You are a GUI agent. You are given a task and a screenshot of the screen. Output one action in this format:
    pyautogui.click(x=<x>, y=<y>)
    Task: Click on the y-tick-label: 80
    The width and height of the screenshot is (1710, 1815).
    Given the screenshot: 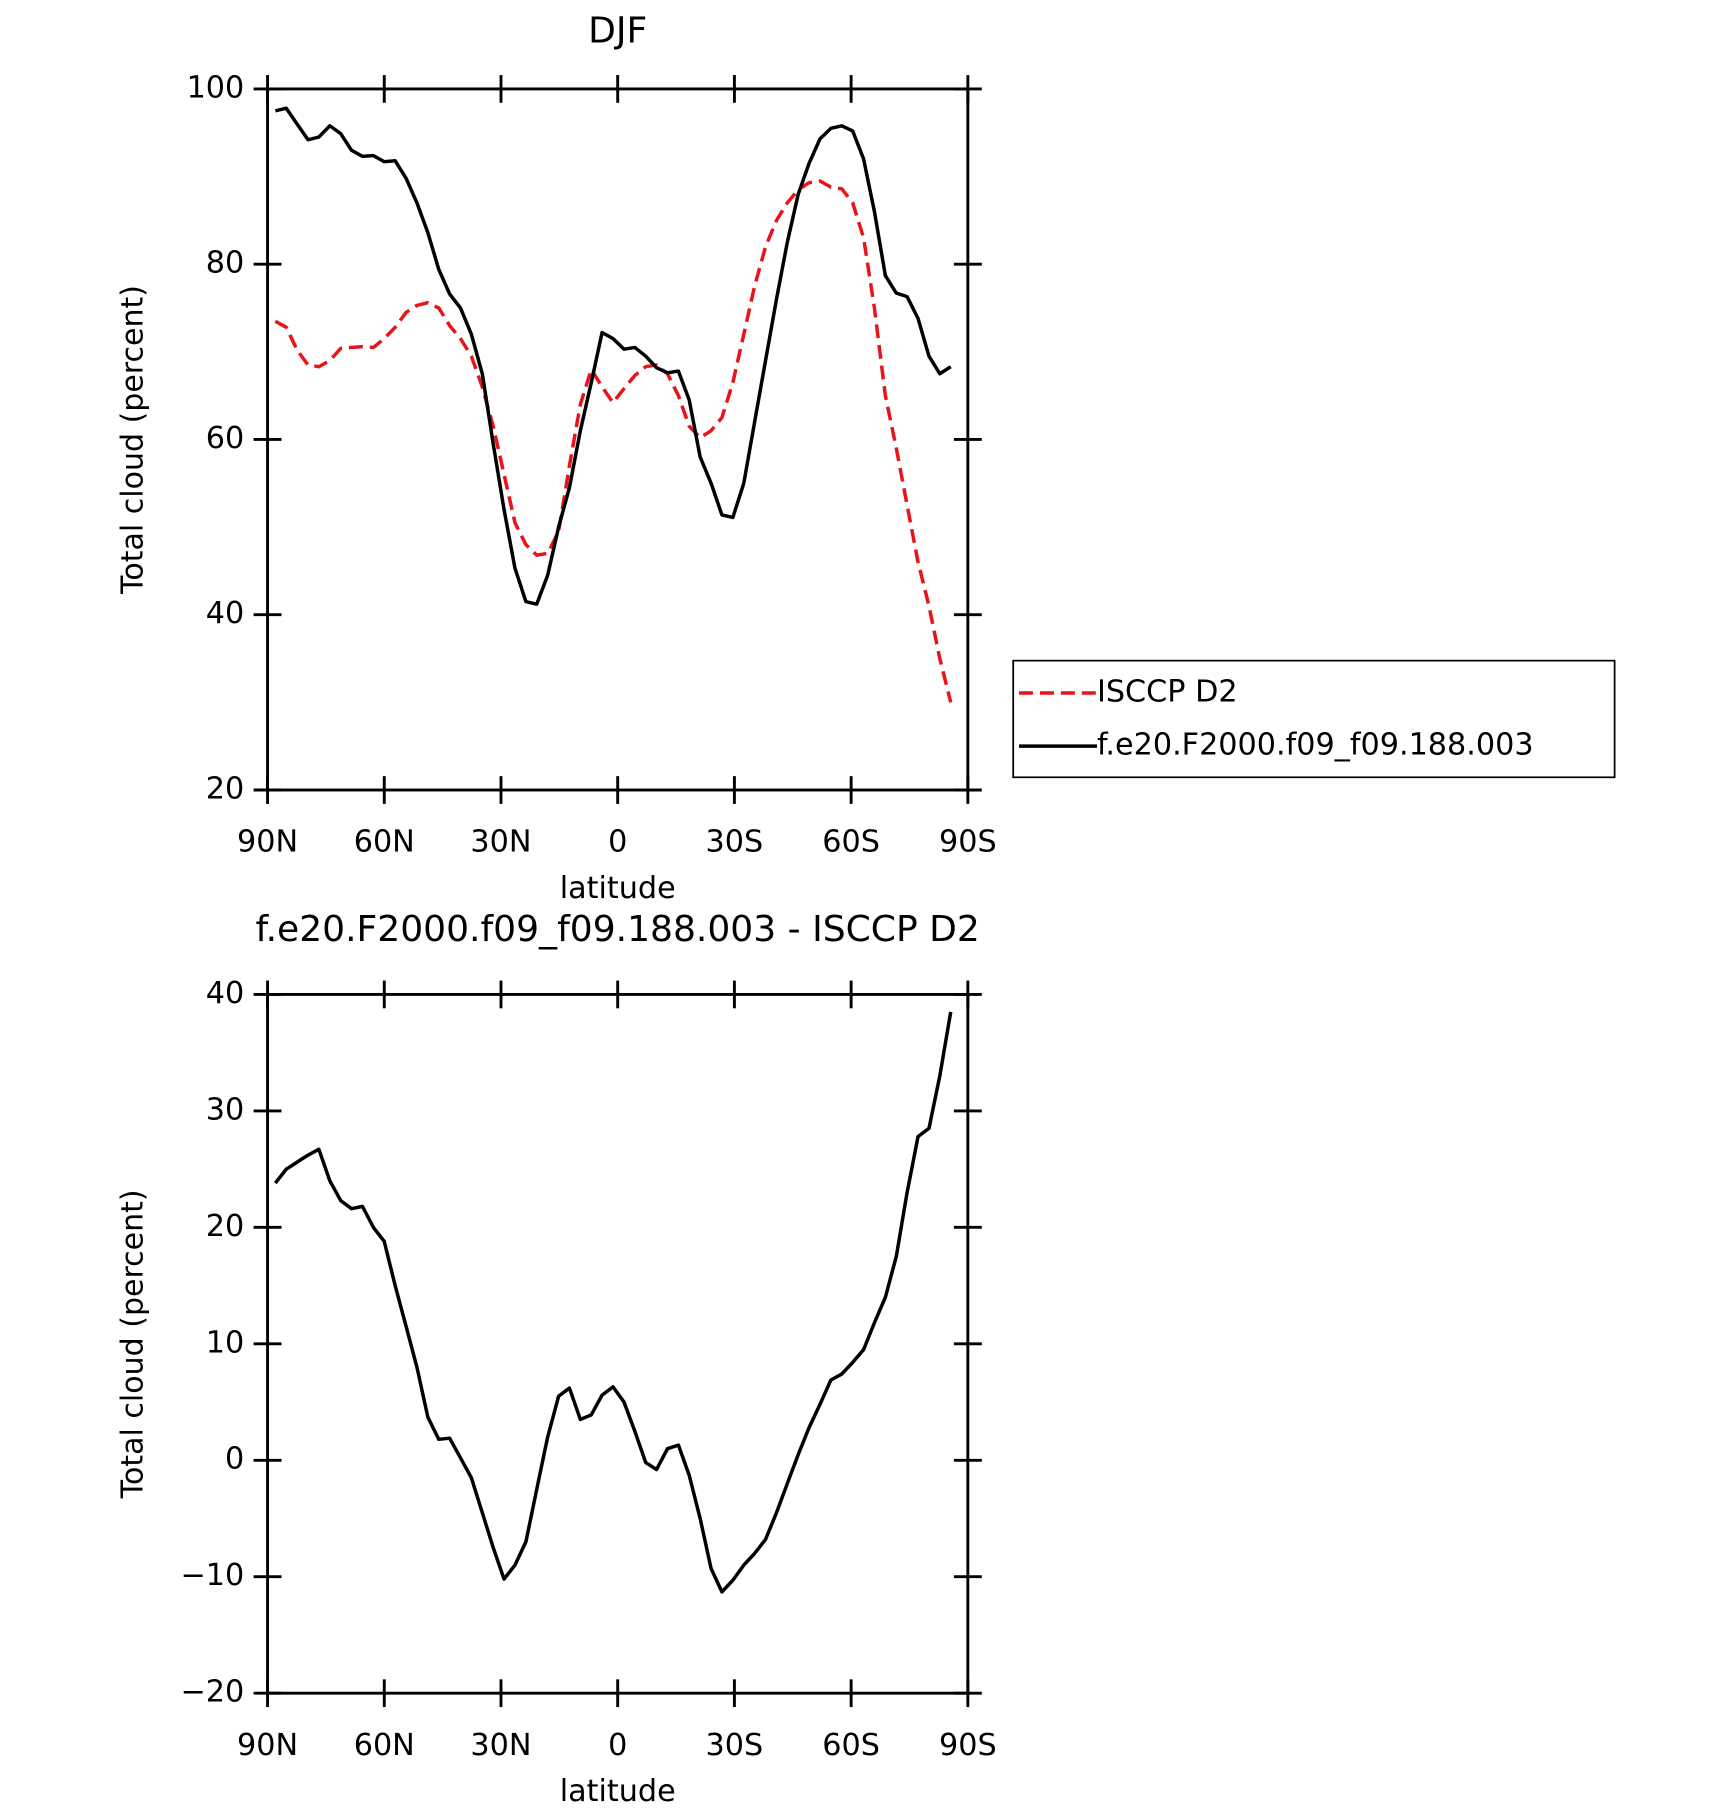 What is the action you would take?
    pyautogui.click(x=225, y=263)
    